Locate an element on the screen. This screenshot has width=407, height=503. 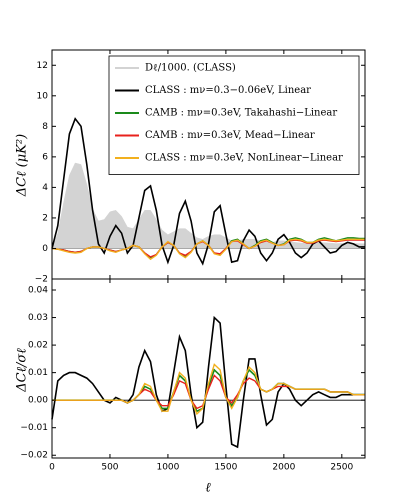
y-tick-label: 2 is located at coordinates (45, 218).